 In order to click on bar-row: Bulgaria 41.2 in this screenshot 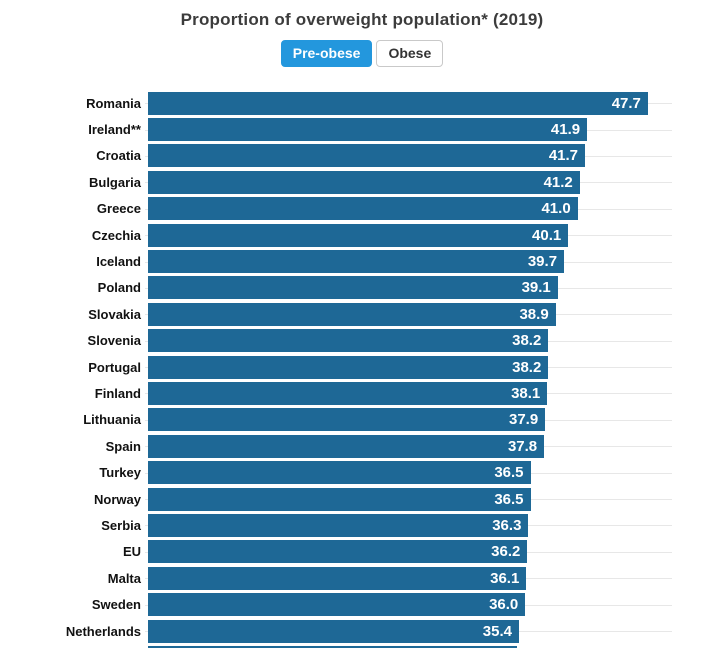, I will do `click(362, 182)`.